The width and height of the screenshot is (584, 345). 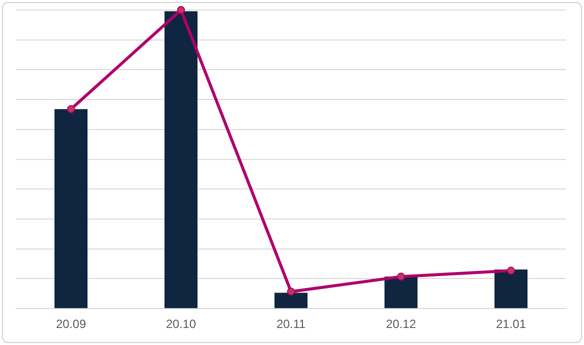 What do you see at coordinates (511, 324) in the screenshot?
I see `x-tick-label: 21.01` at bounding box center [511, 324].